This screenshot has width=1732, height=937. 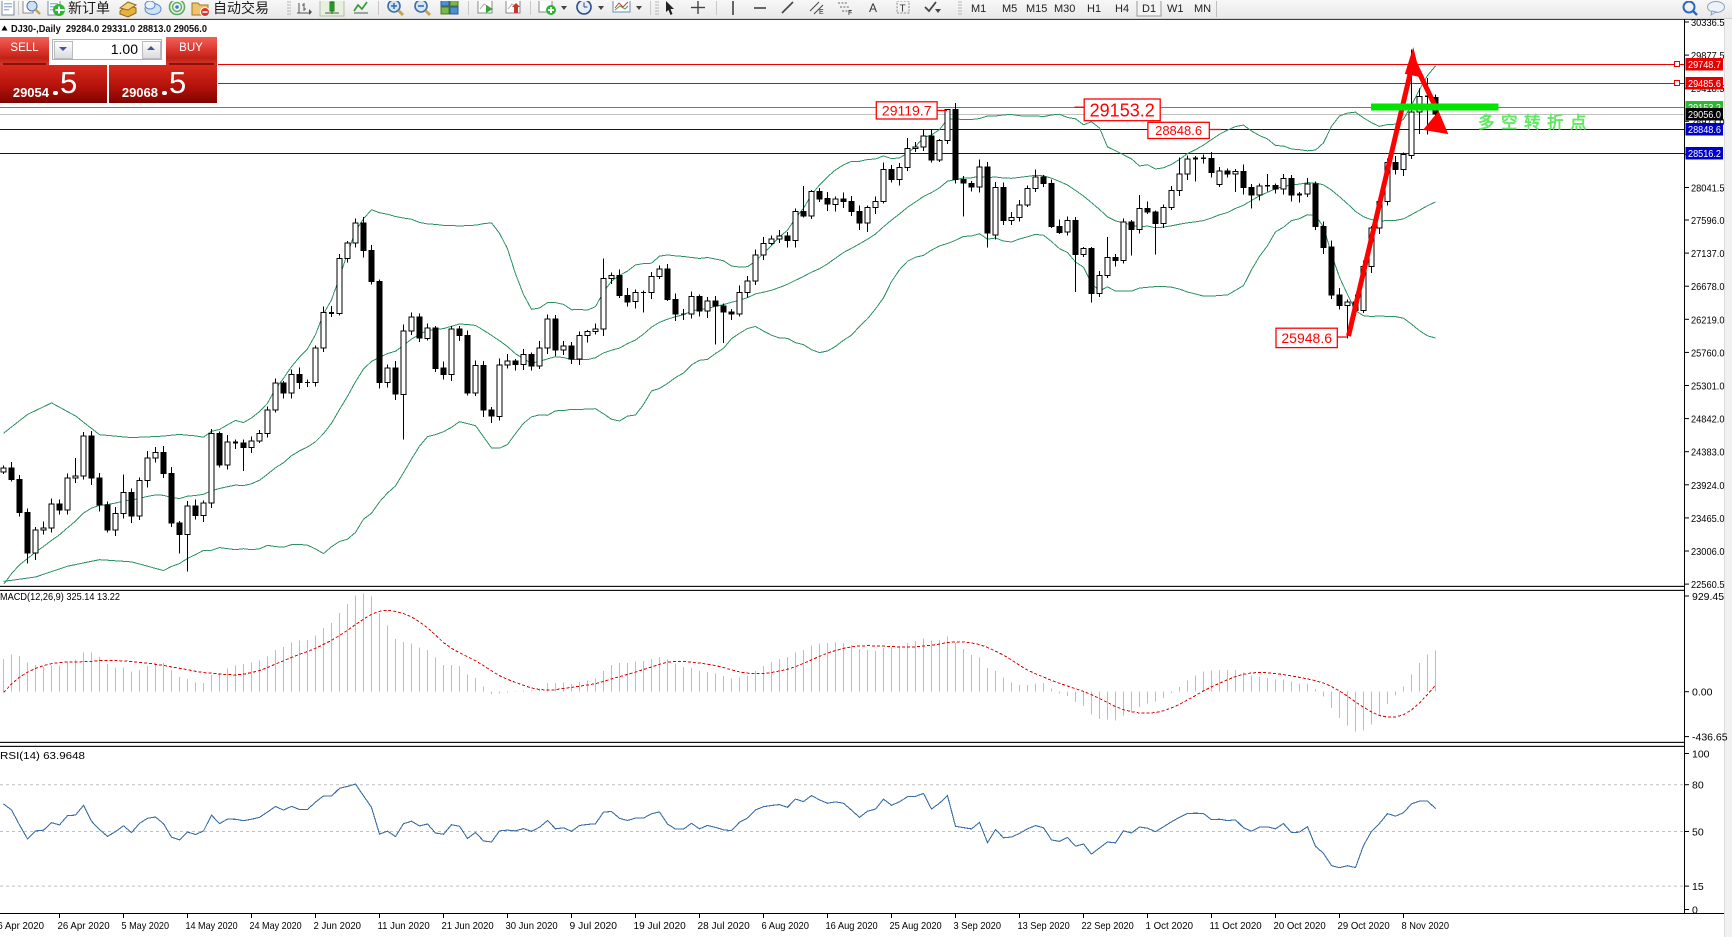 I want to click on svg-text: 28 Jul 2020, so click(x=724, y=926).